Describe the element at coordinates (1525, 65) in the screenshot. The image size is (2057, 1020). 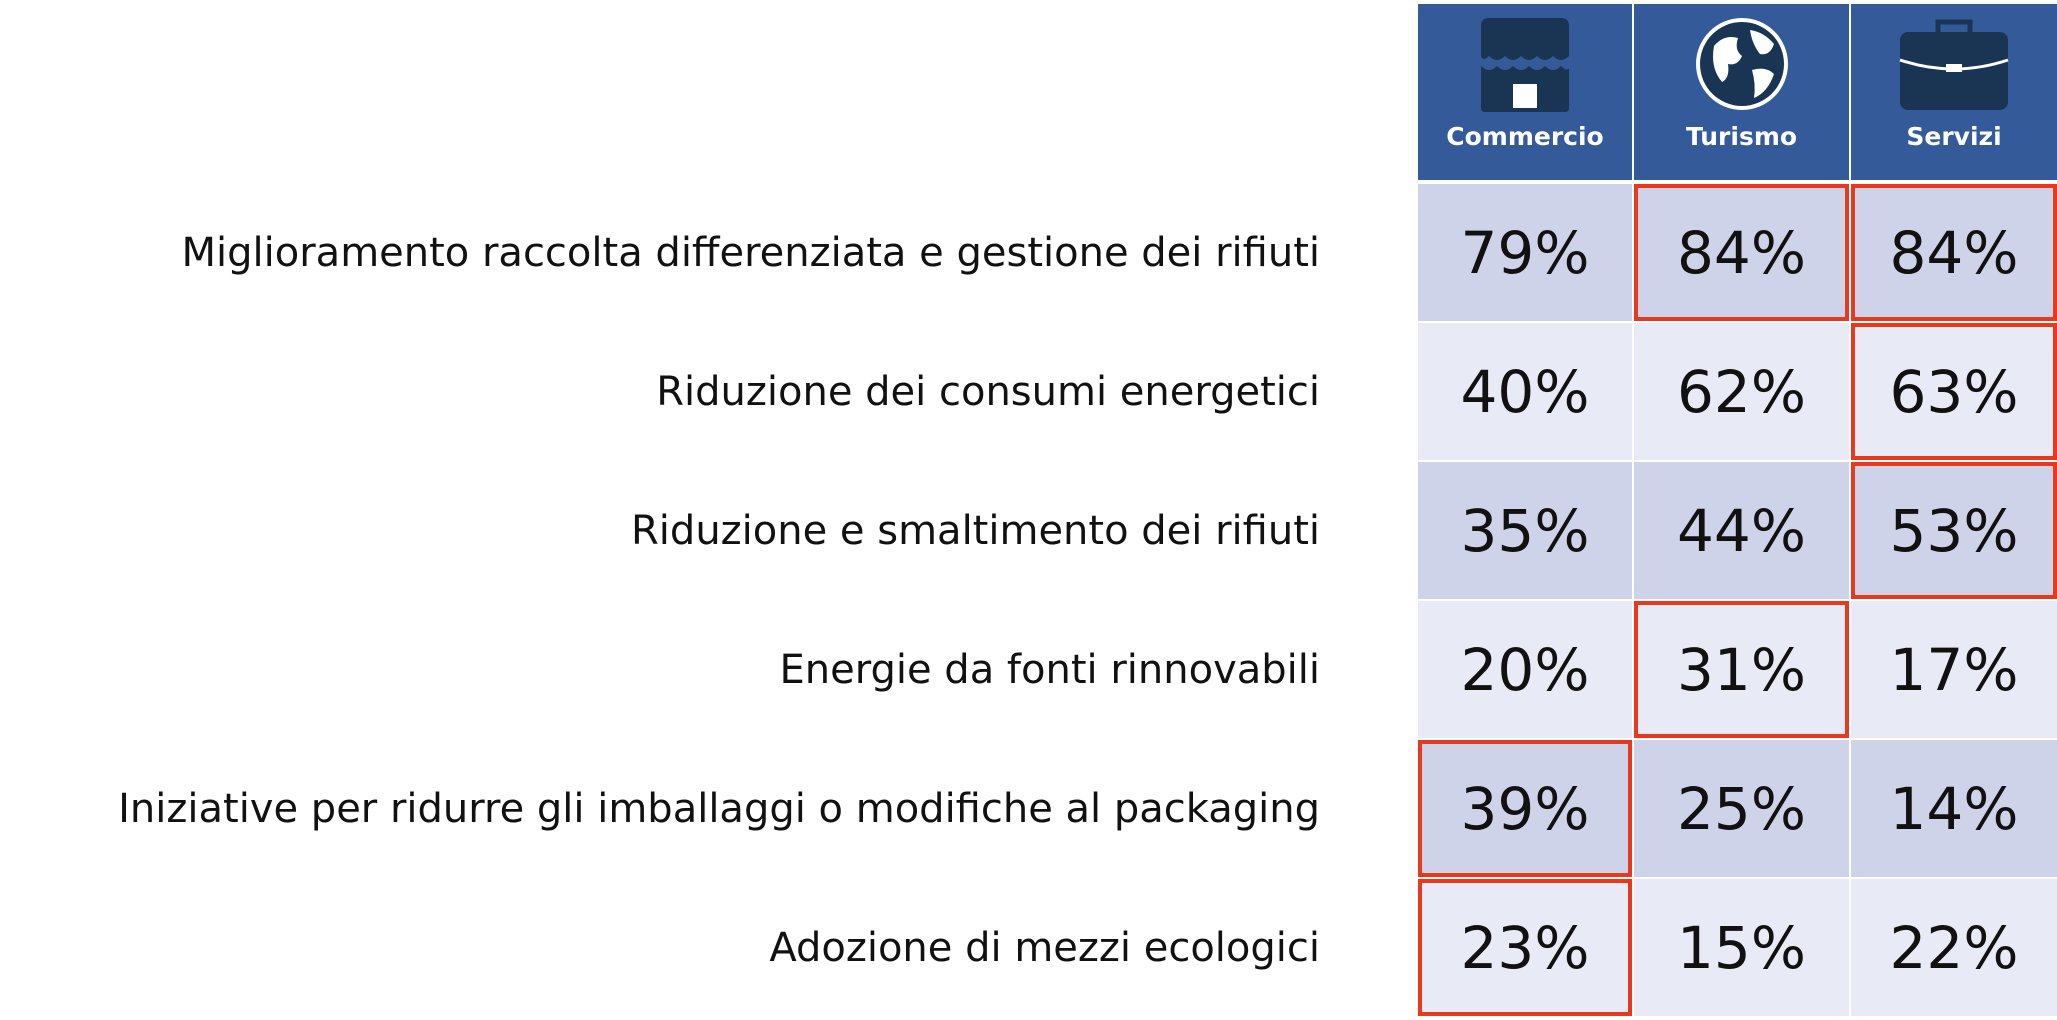
I see `shop-icon` at that location.